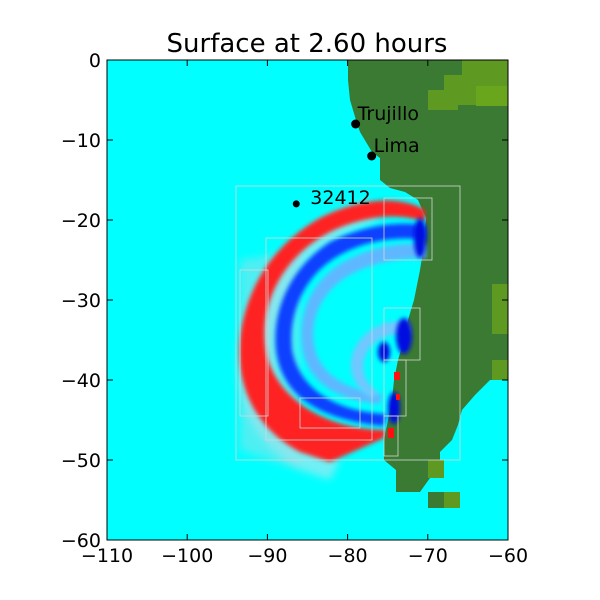  I want to click on inner-crest, so click(380, 359).